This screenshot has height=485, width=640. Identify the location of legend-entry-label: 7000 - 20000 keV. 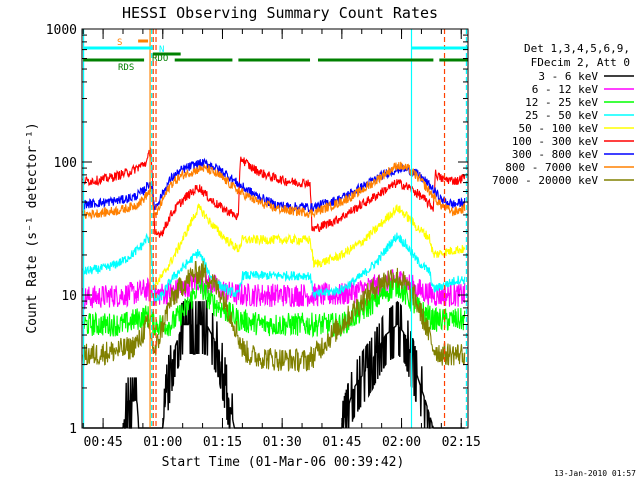
(545, 180).